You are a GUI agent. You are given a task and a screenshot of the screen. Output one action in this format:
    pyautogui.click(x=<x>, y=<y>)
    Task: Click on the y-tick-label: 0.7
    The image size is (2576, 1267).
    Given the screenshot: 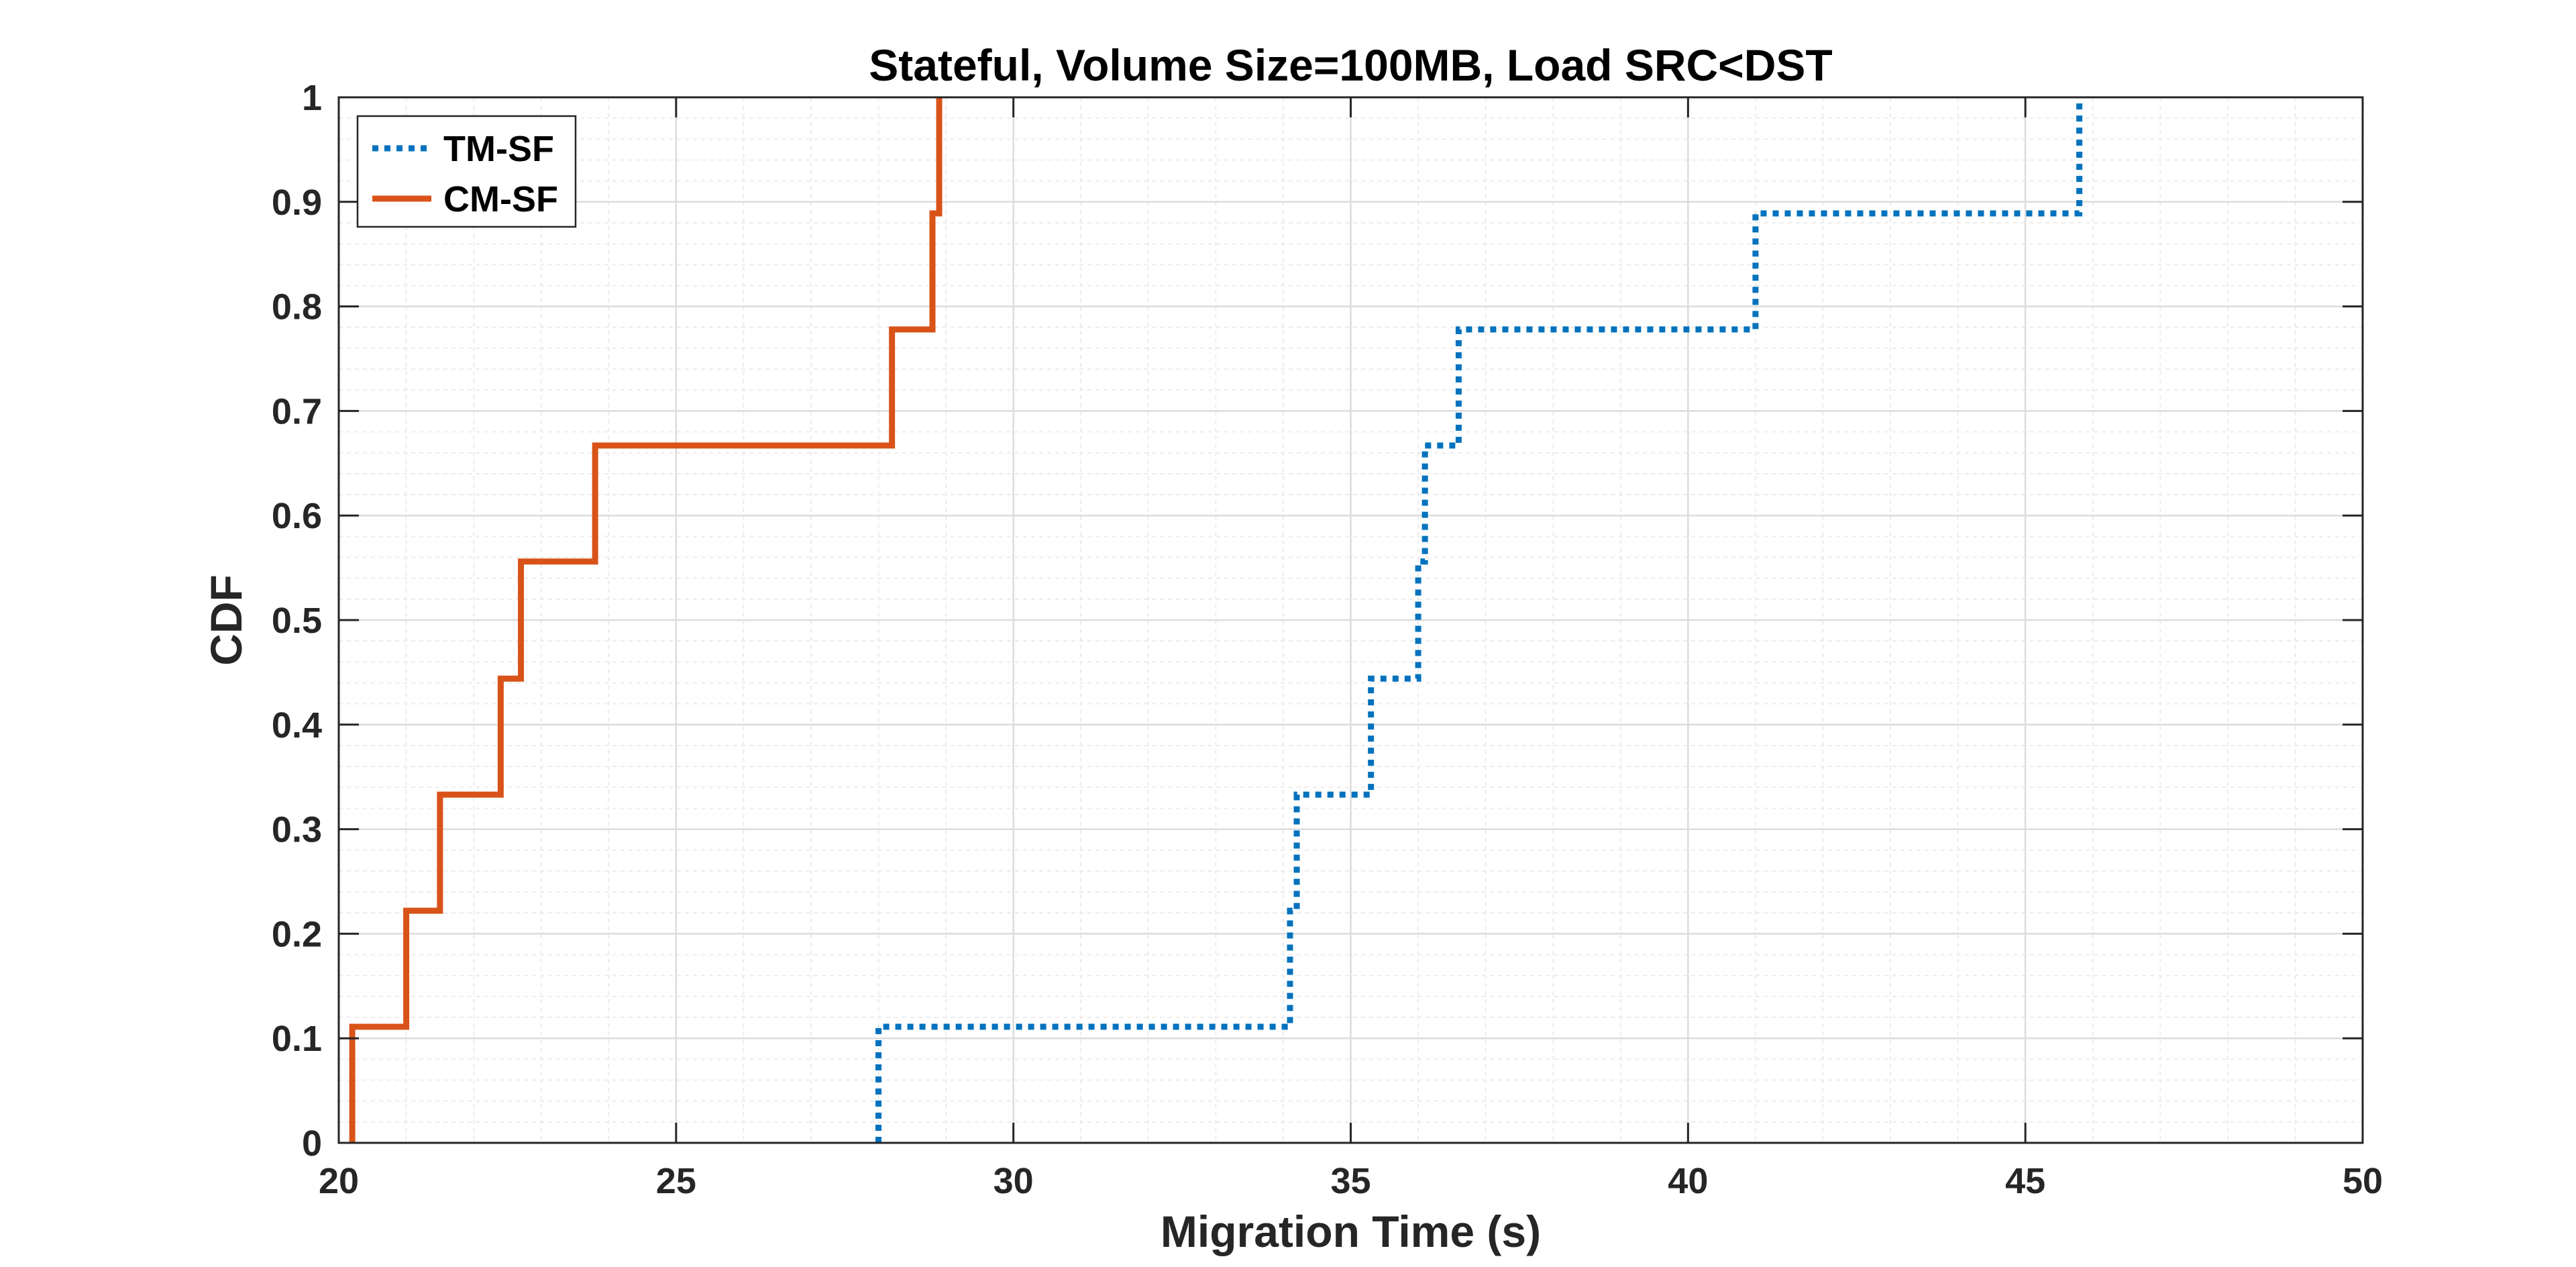 What is the action you would take?
    pyautogui.click(x=297, y=411)
    